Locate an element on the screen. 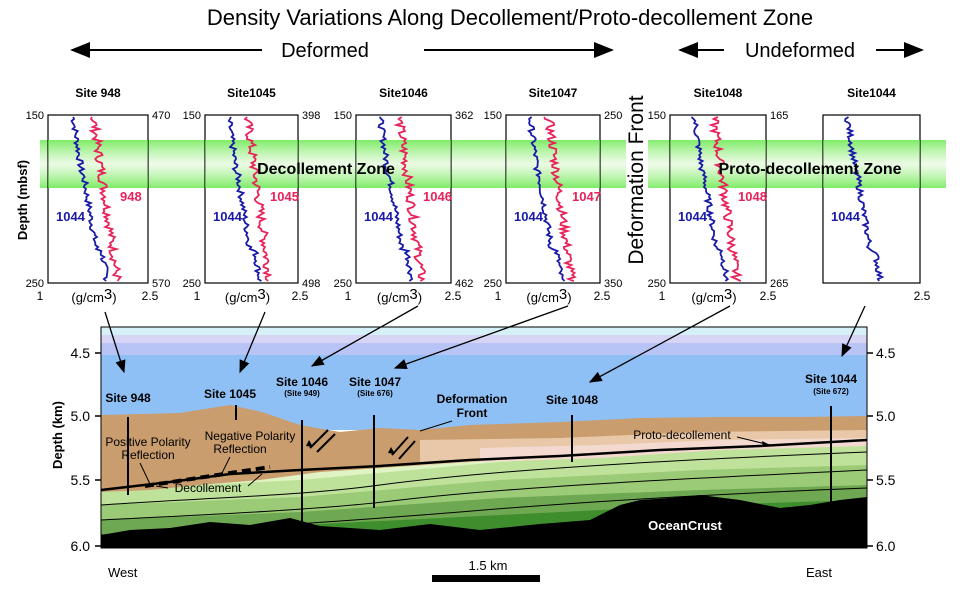  panel-1: Site1045 150 250 398 498 1 2.5 (g/cm3) 1044 1045 is located at coordinates (252, 195).